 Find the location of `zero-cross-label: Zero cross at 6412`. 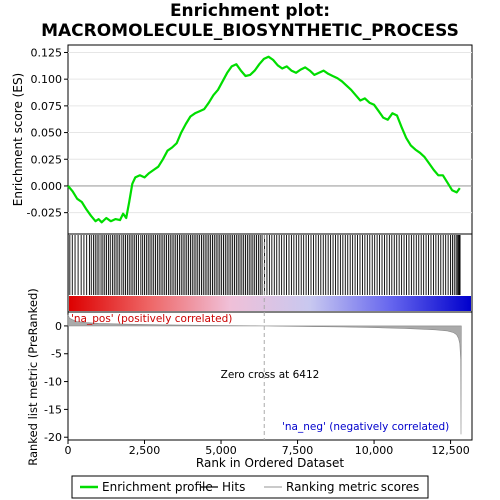

zero-cross-label: Zero cross at 6412 is located at coordinates (270, 375).